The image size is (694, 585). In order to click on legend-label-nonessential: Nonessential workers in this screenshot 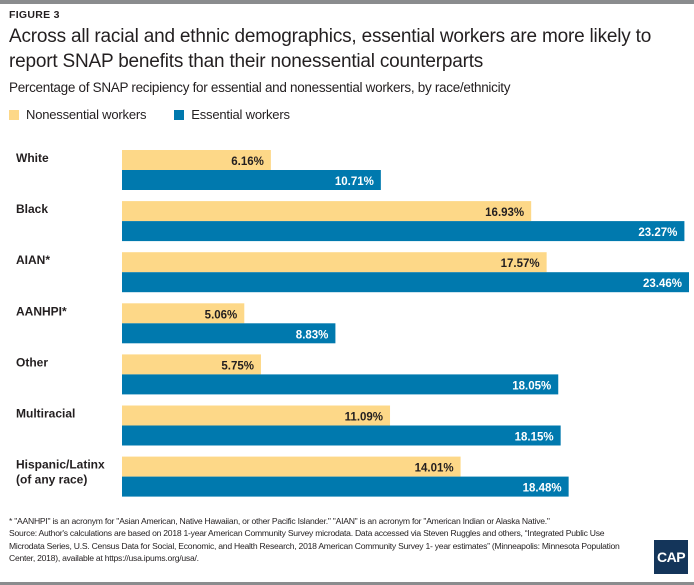, I will do `click(86, 114)`.